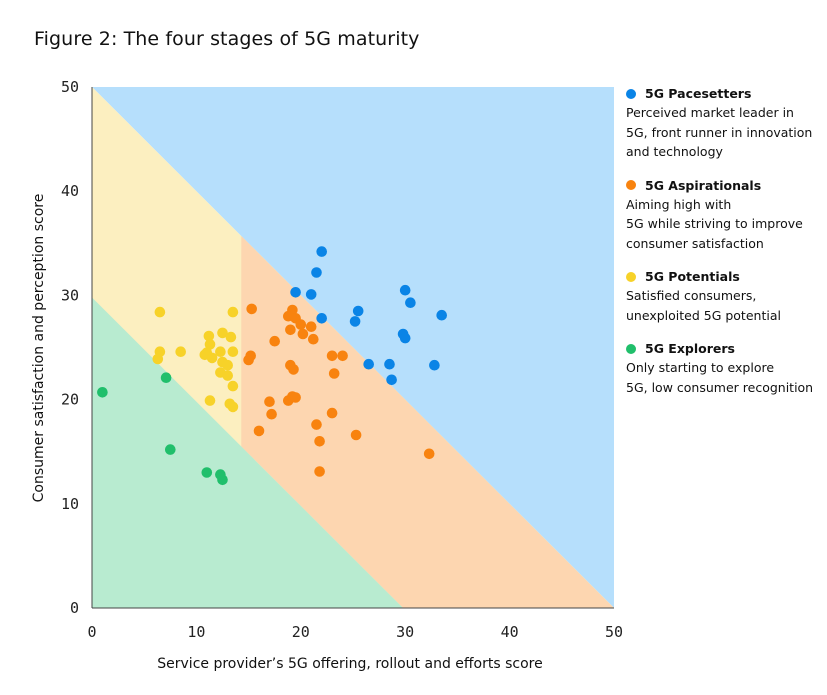 The height and width of the screenshot is (695, 827). Describe the element at coordinates (74, 608) in the screenshot. I see `y-tick-label: 0` at that location.